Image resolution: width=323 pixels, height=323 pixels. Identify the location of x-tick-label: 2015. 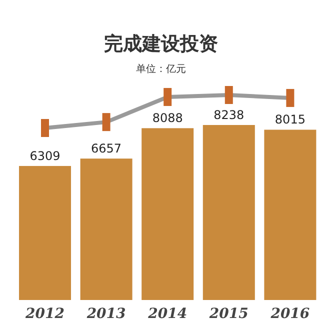
(228, 314).